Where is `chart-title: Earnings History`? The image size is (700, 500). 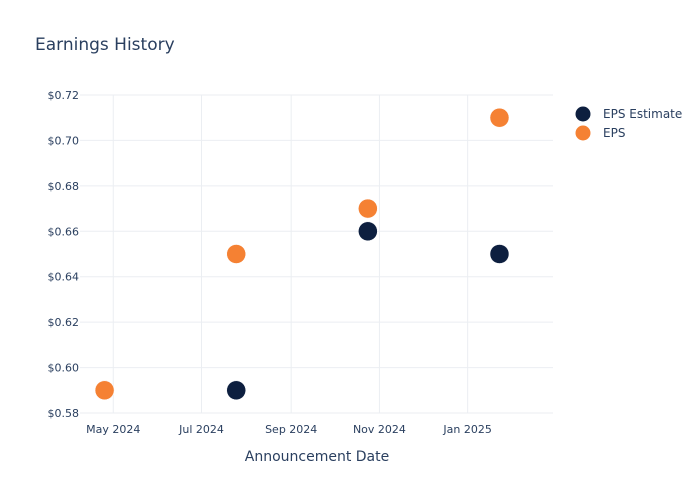
chart-title: Earnings History is located at coordinates (105, 45).